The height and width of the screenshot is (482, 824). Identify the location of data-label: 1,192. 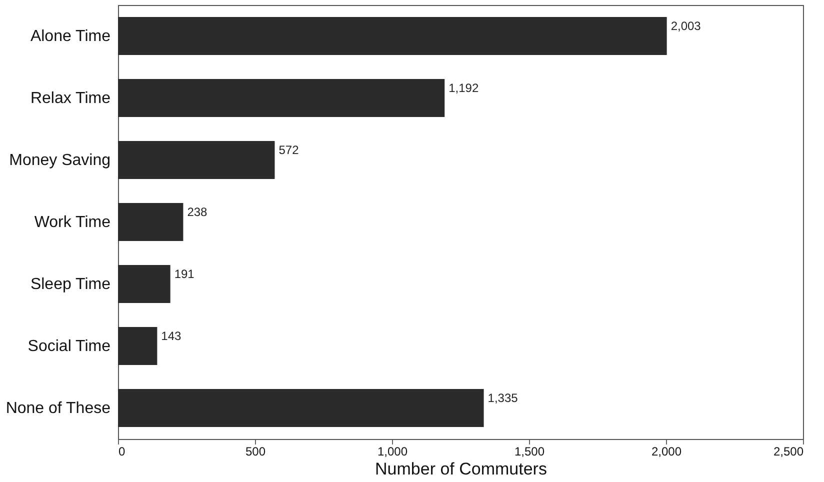
(463, 88).